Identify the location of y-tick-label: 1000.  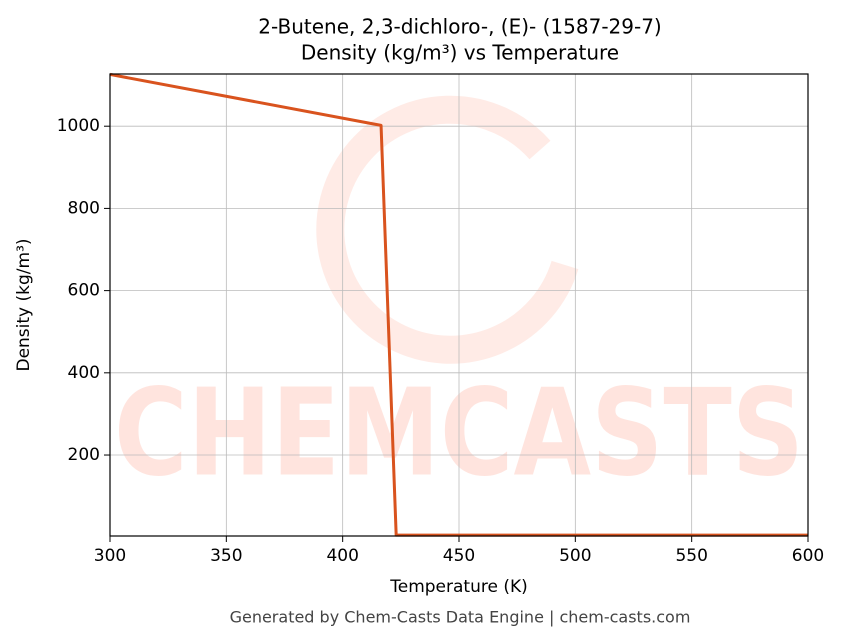
(78, 126).